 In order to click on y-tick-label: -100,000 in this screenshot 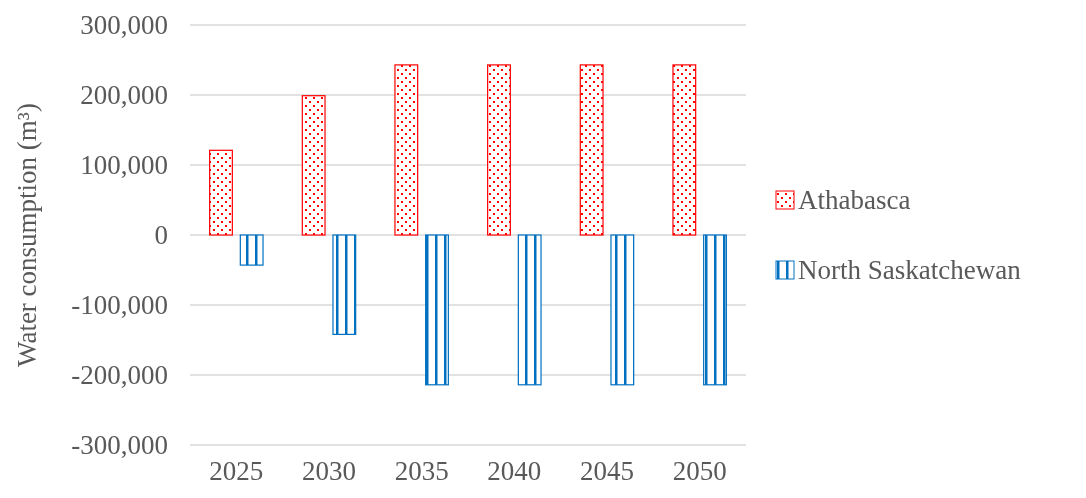, I will do `click(119, 305)`.